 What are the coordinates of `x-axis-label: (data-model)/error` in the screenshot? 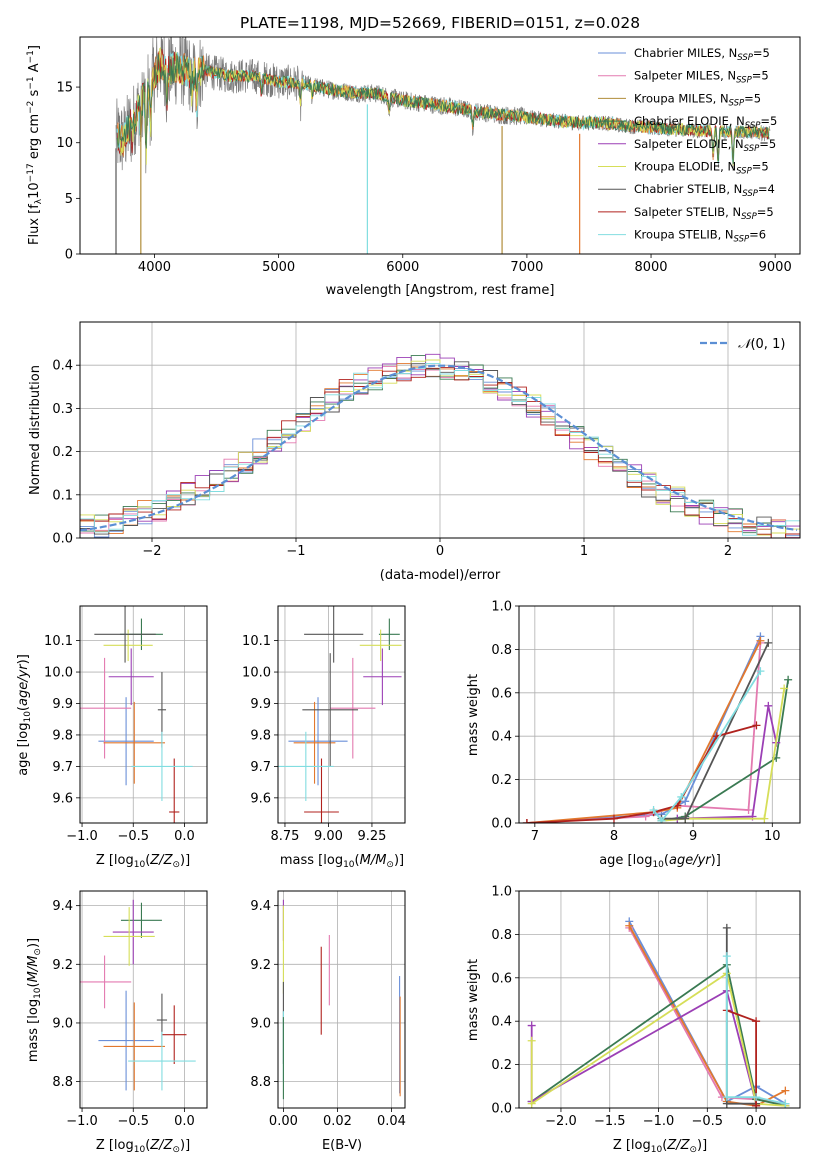 It's located at (440, 575).